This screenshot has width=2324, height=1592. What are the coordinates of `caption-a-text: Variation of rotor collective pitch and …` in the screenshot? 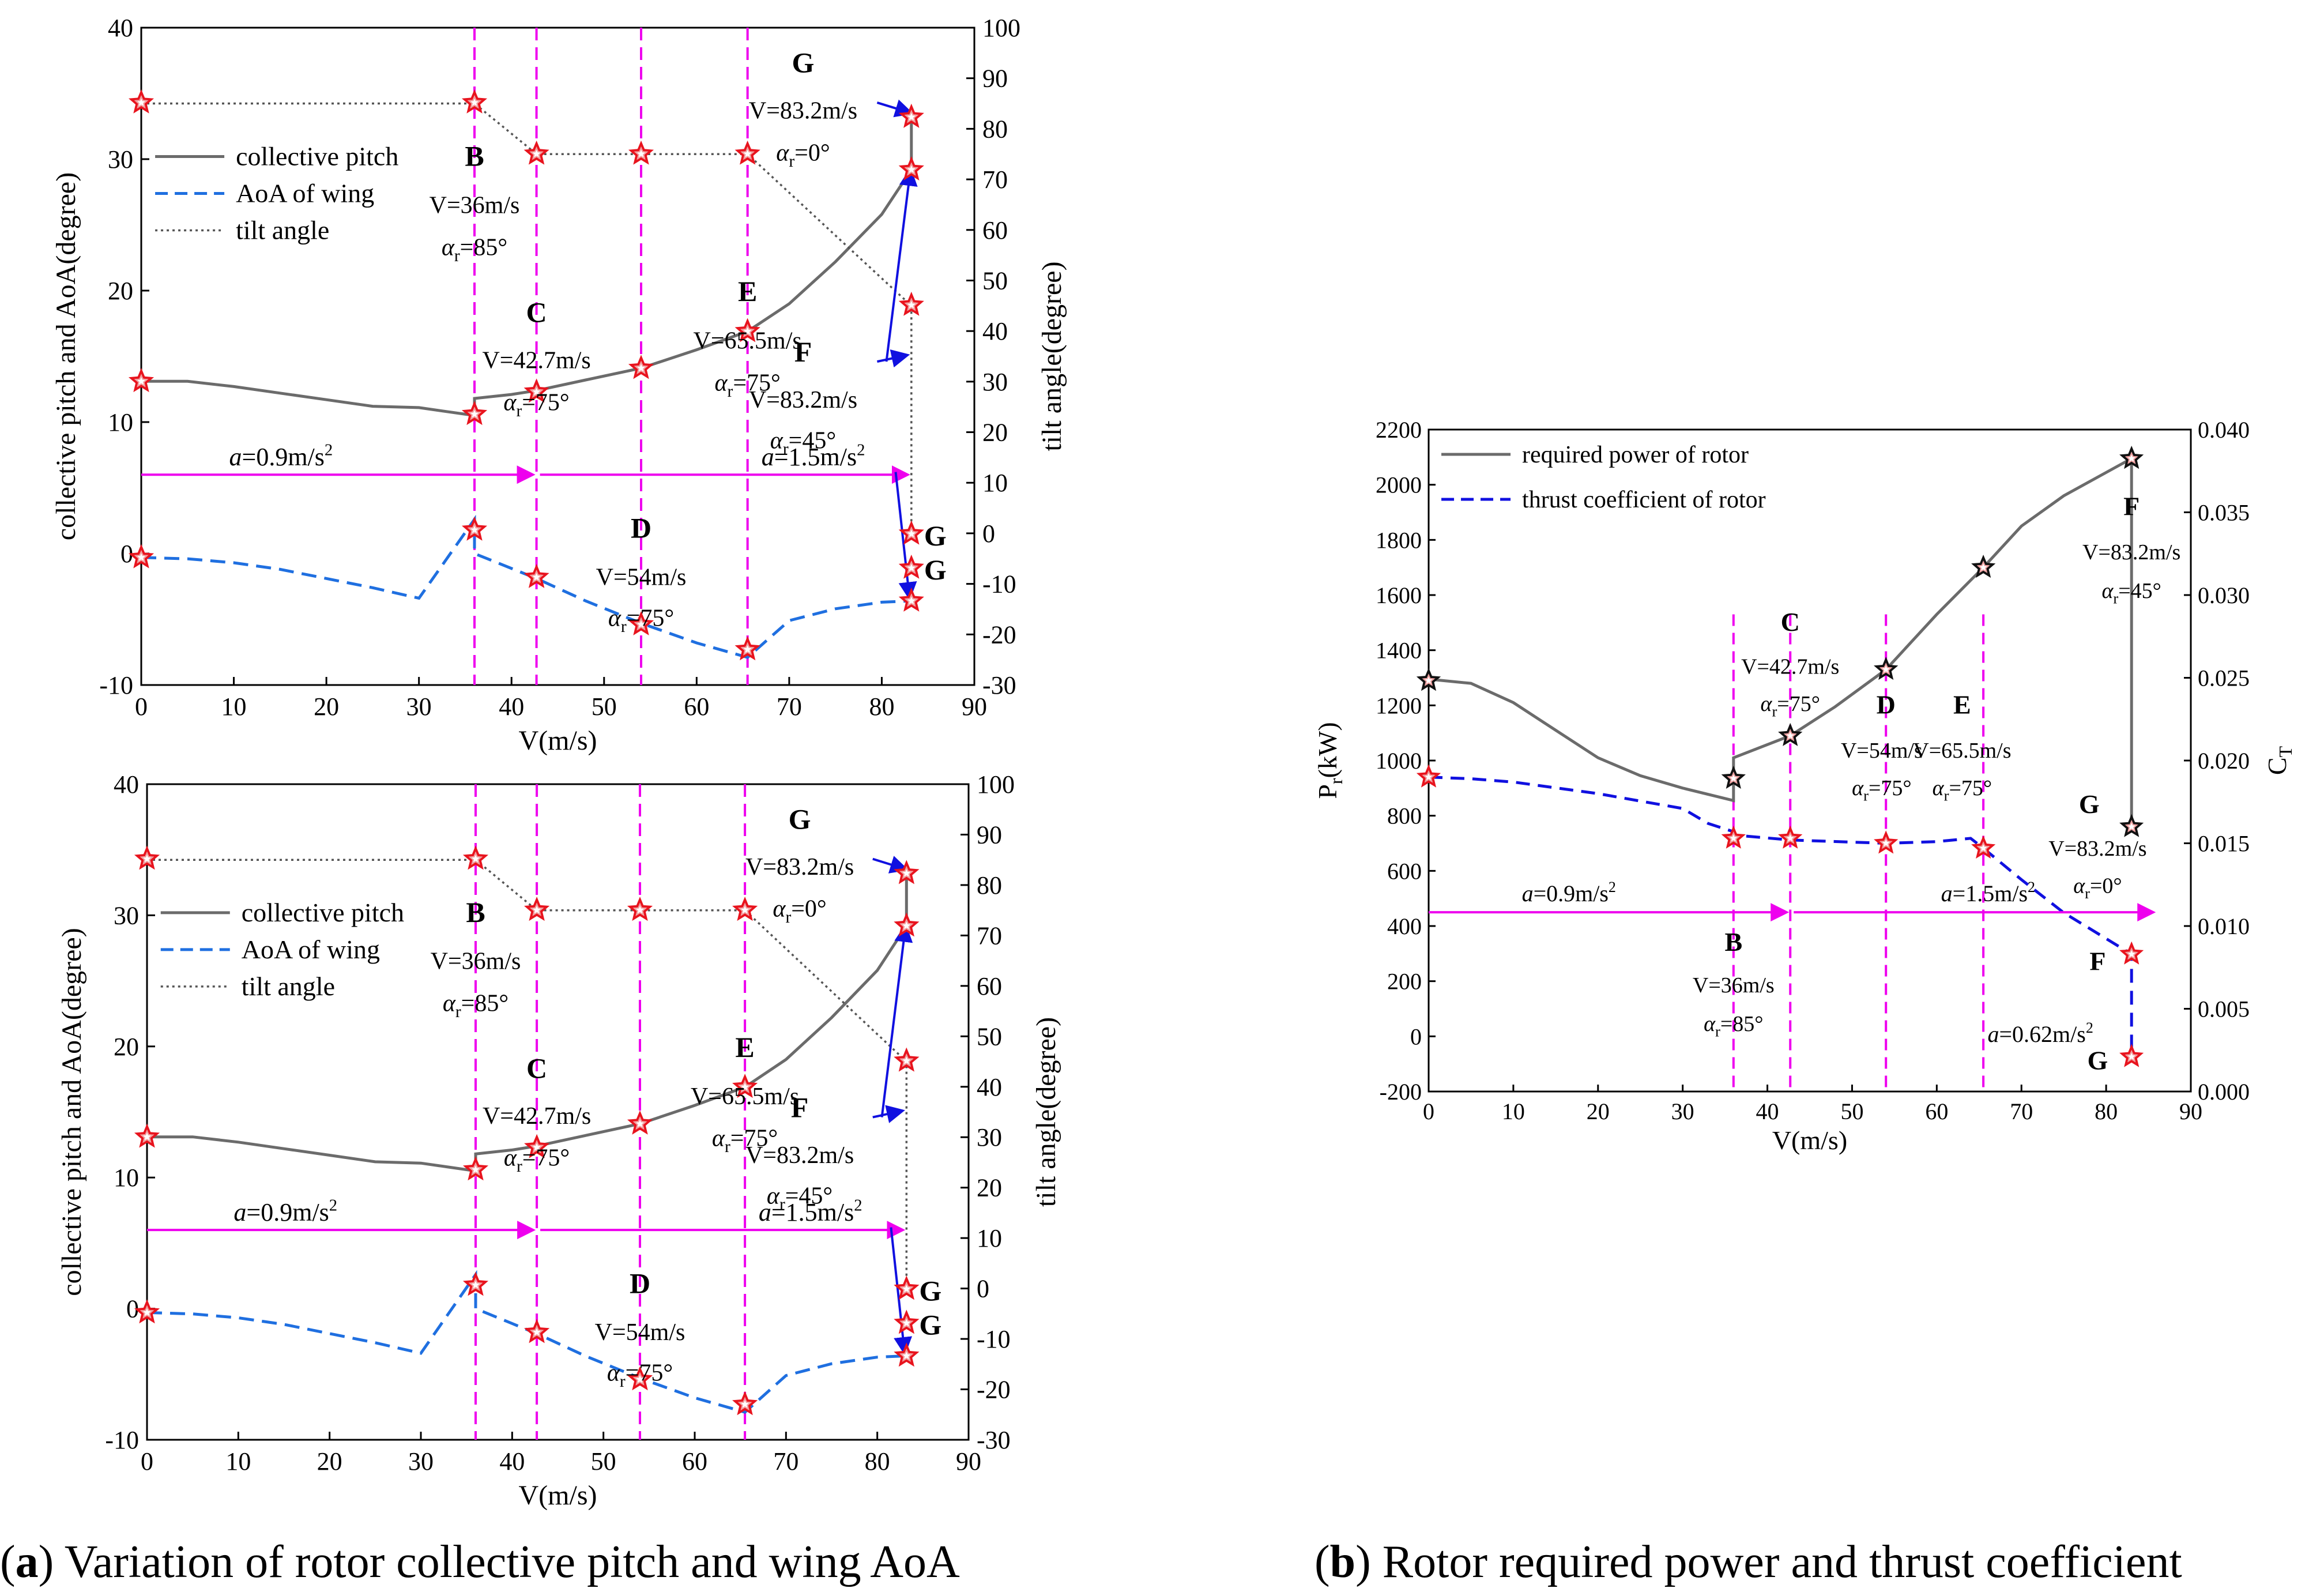 It's located at (507, 1562).